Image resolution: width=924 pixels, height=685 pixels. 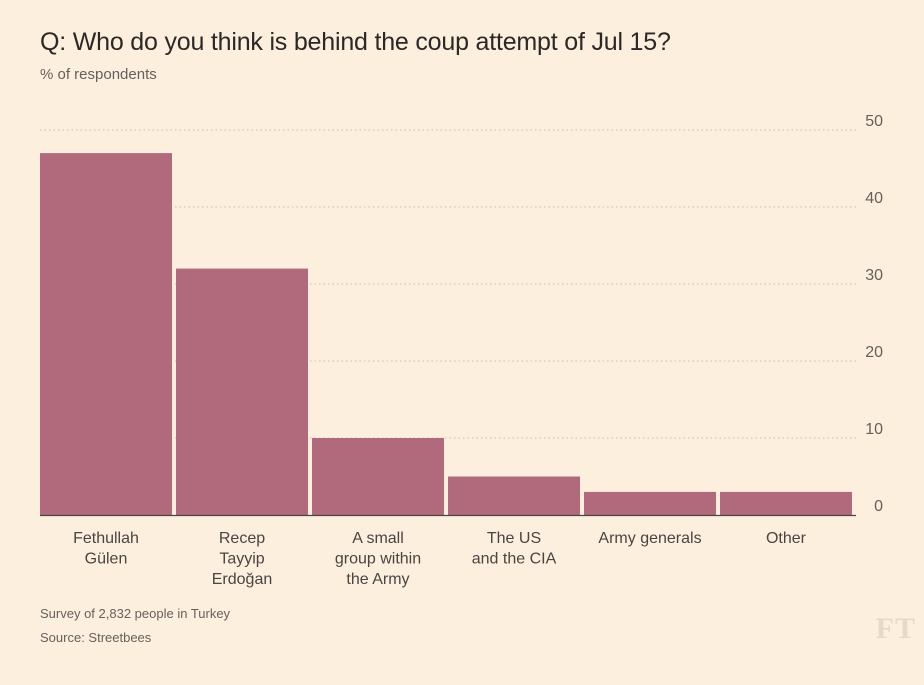 What do you see at coordinates (895, 628) in the screenshot?
I see `ft-logo: FT` at bounding box center [895, 628].